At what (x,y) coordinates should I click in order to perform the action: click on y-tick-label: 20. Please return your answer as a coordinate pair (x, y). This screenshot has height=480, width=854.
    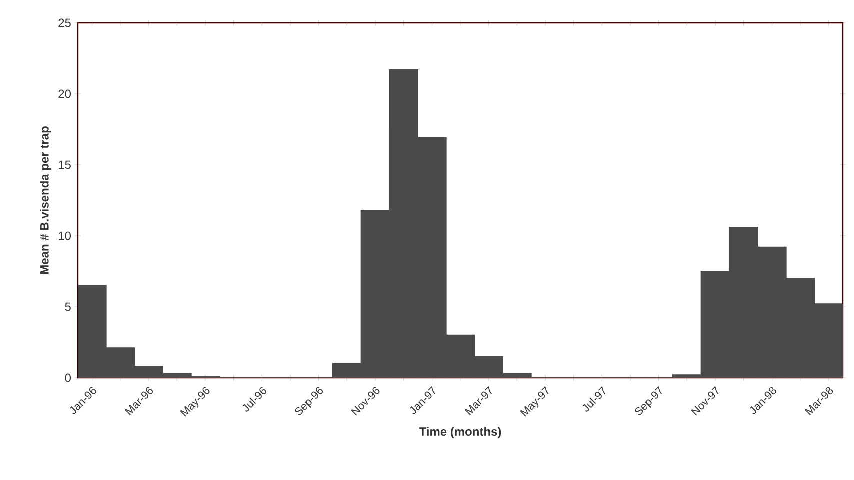
    Looking at the image, I should click on (65, 94).